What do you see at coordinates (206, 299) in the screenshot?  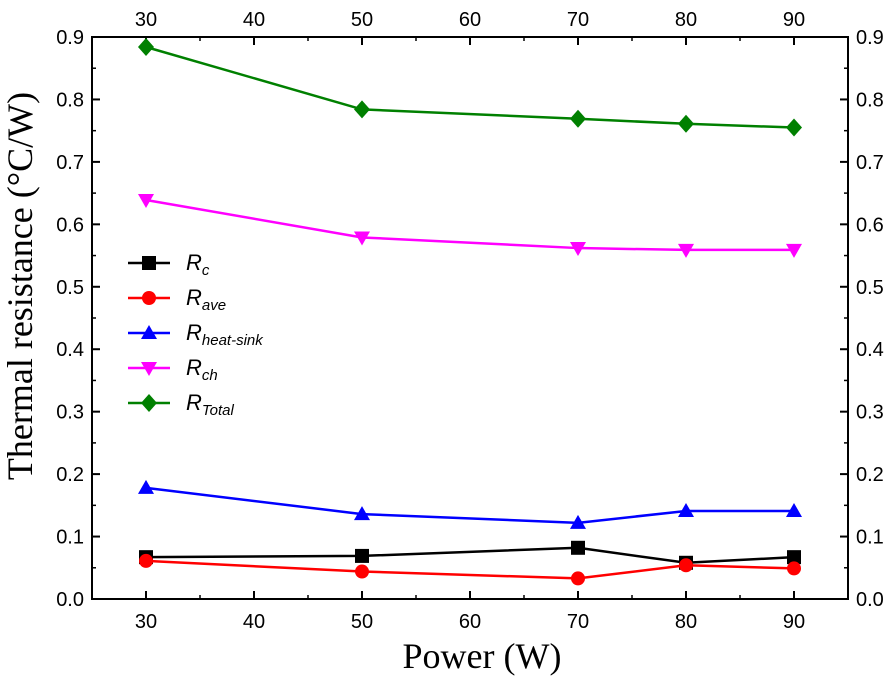 I see `legend-label-r-ave: Rave` at bounding box center [206, 299].